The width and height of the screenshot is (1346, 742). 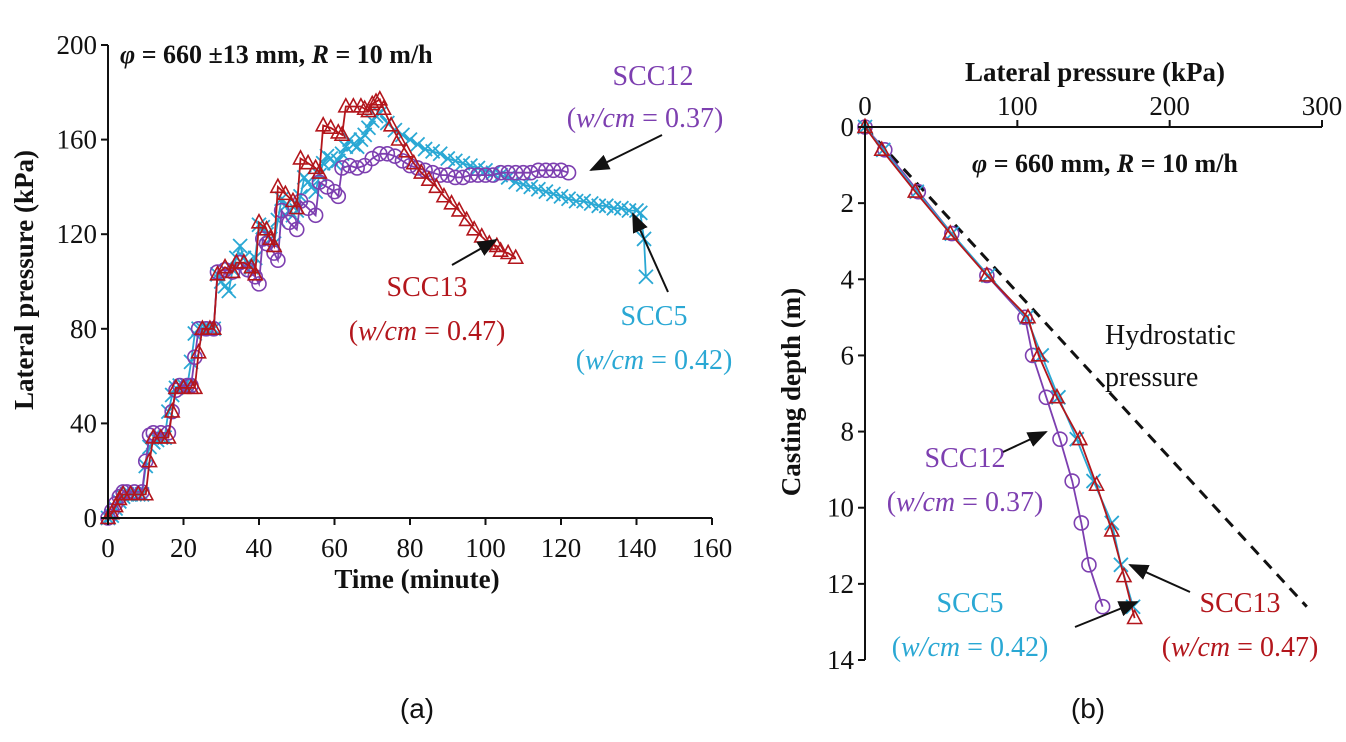 I want to click on annotation-a-scc13-wcm: (w/cm = 0.47), so click(x=427, y=331).